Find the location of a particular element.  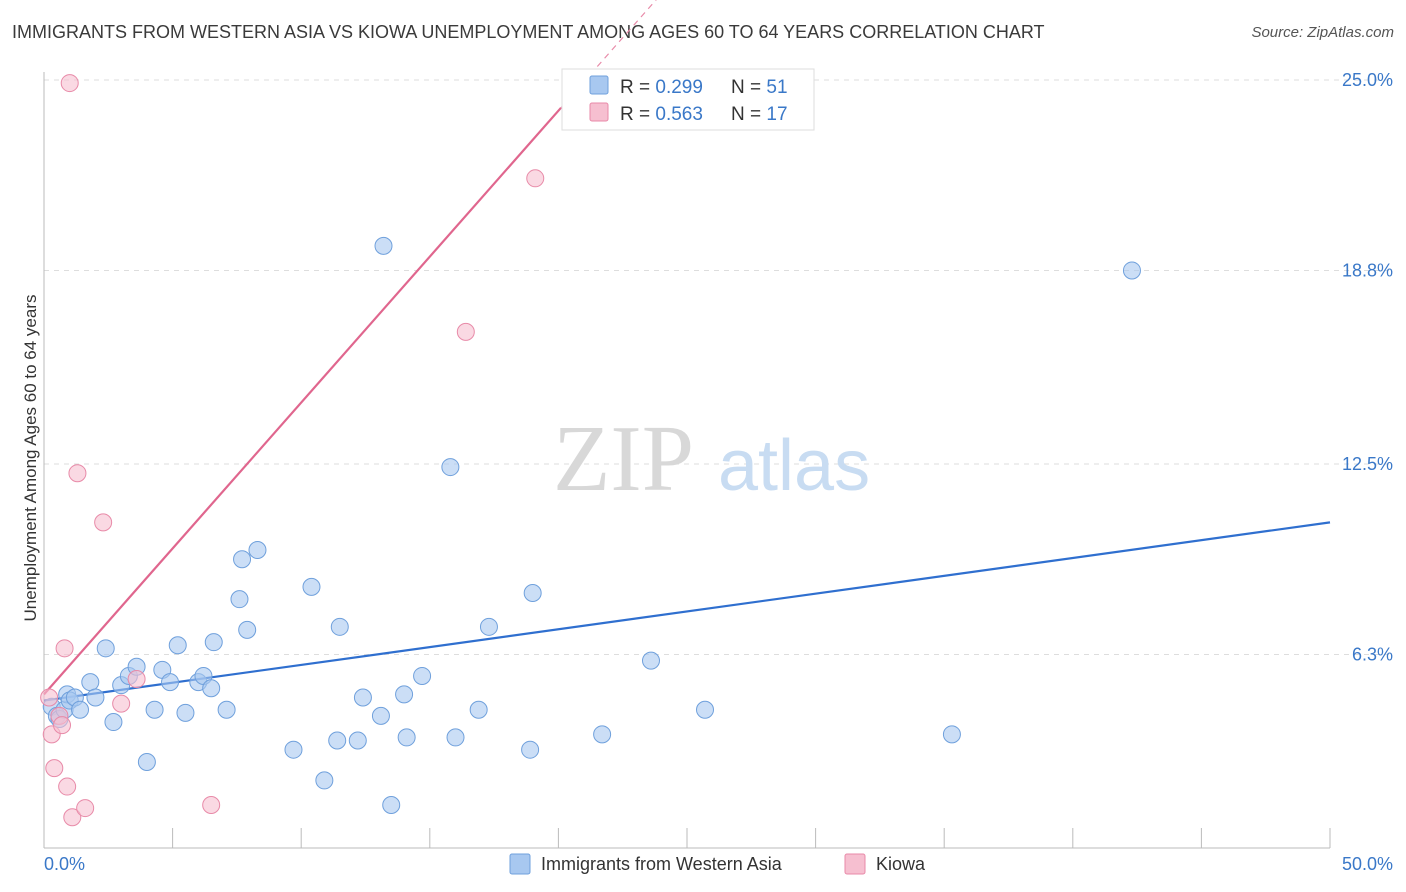

legend-row1-n: N = 51 is located at coordinates (759, 87).